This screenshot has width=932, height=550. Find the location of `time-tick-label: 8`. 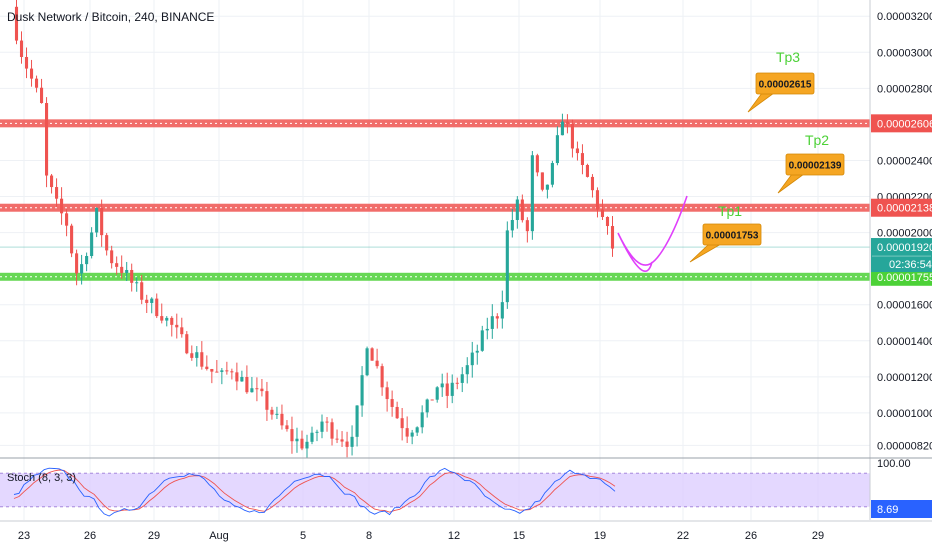

time-tick-label: 8 is located at coordinates (369, 536).